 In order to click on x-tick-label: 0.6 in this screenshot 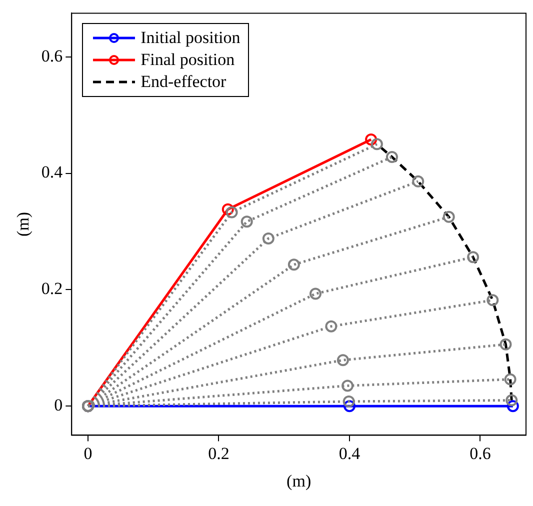, I will do `click(480, 453)`.